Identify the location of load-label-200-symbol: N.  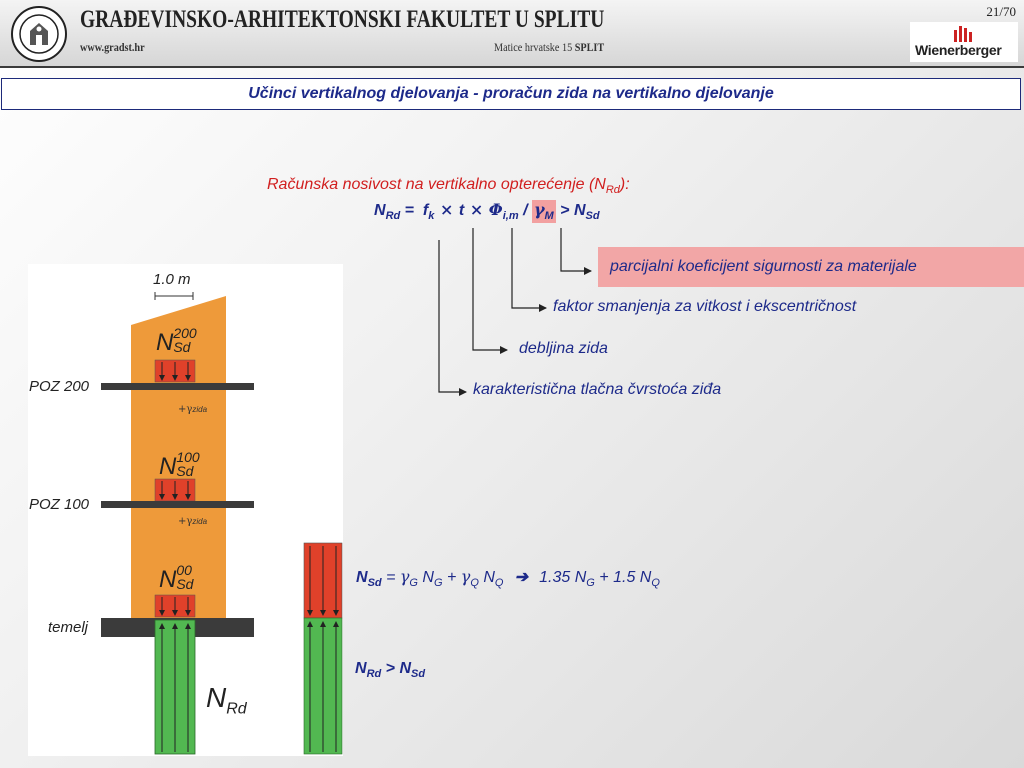
(165, 342).